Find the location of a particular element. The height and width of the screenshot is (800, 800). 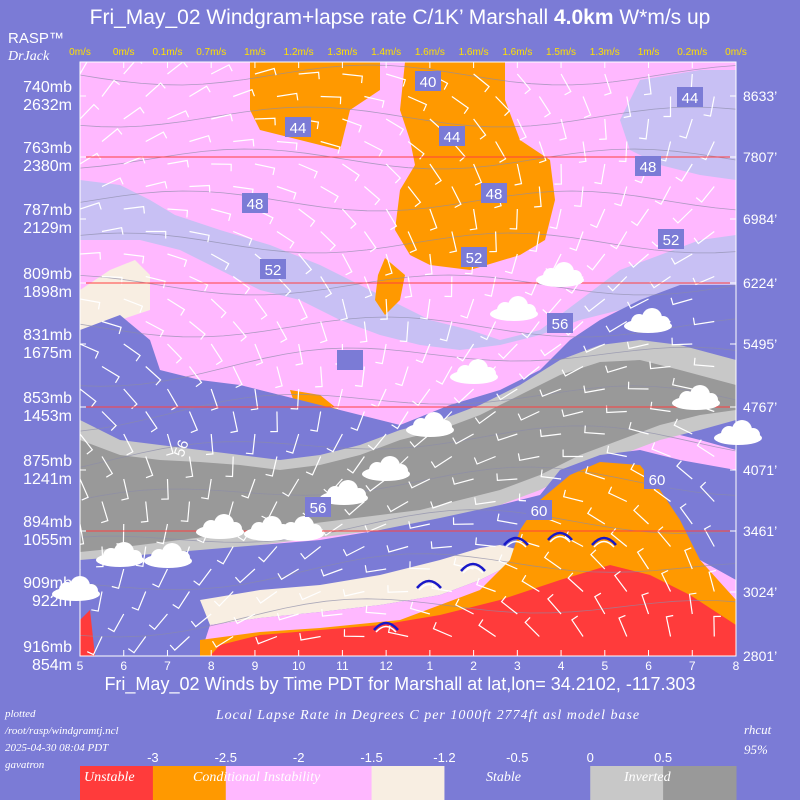

altitude-ft-label: 8633’ is located at coordinates (760, 96).